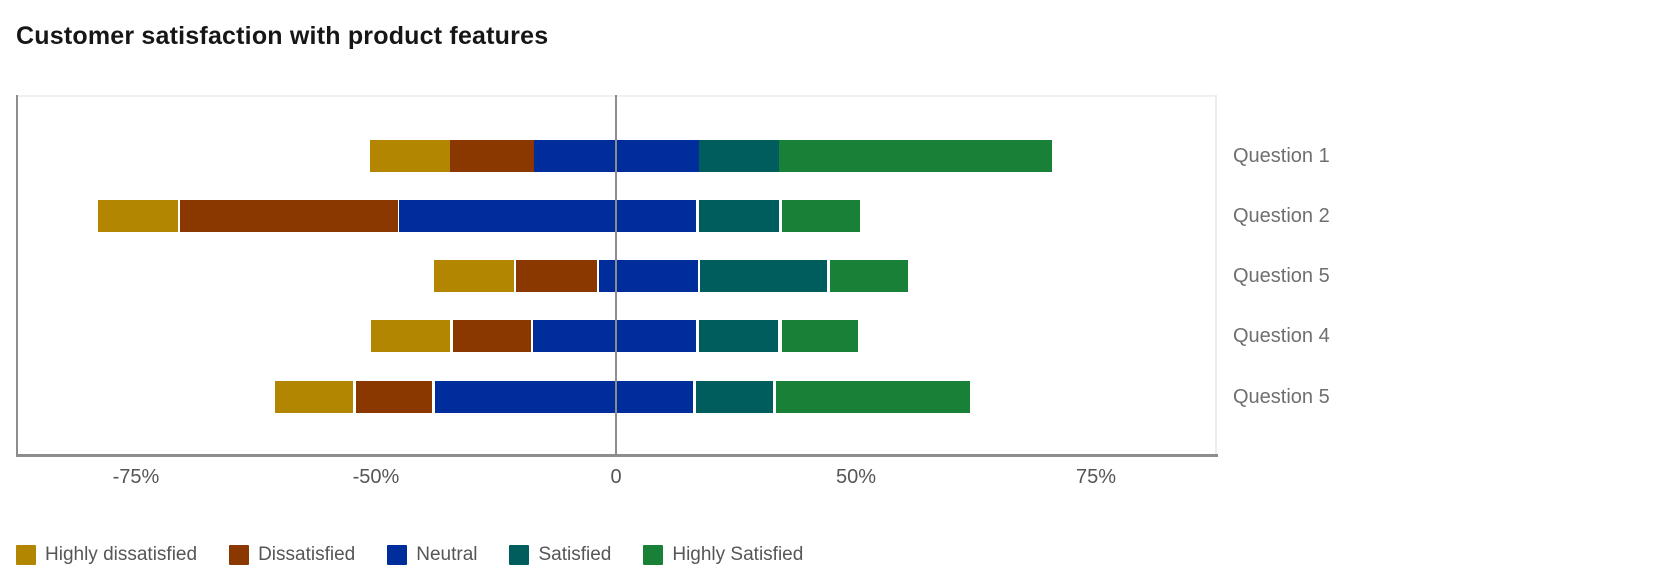 The image size is (1672, 588). I want to click on bar-segment-question-2-neutral, so click(547, 215).